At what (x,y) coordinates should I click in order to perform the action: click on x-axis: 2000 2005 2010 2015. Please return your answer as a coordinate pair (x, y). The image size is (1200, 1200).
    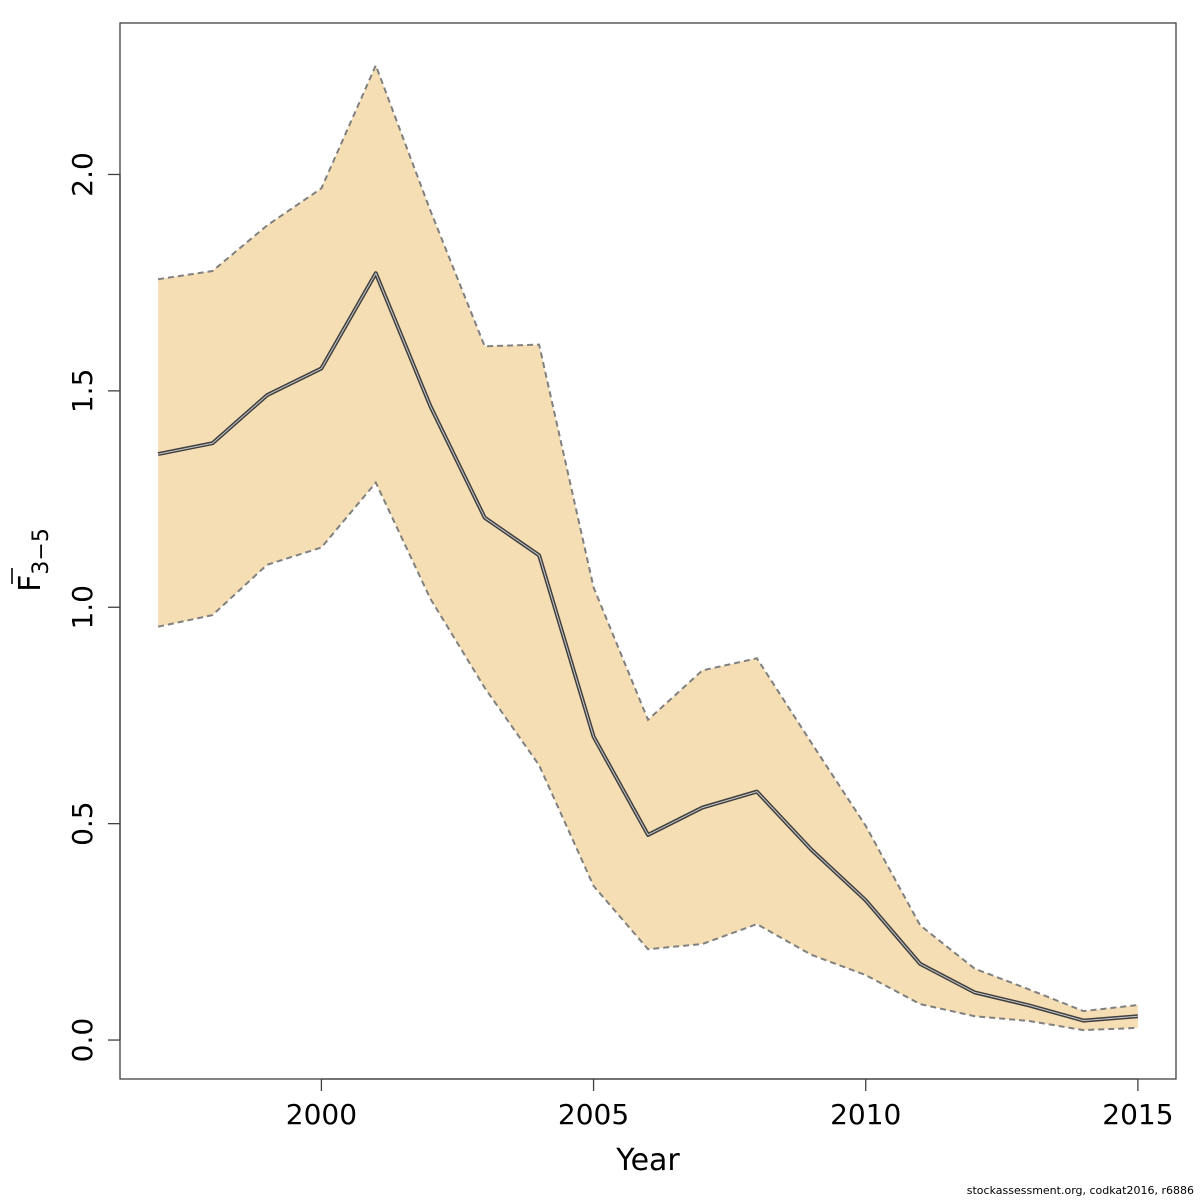
    Looking at the image, I should click on (730, 1104).